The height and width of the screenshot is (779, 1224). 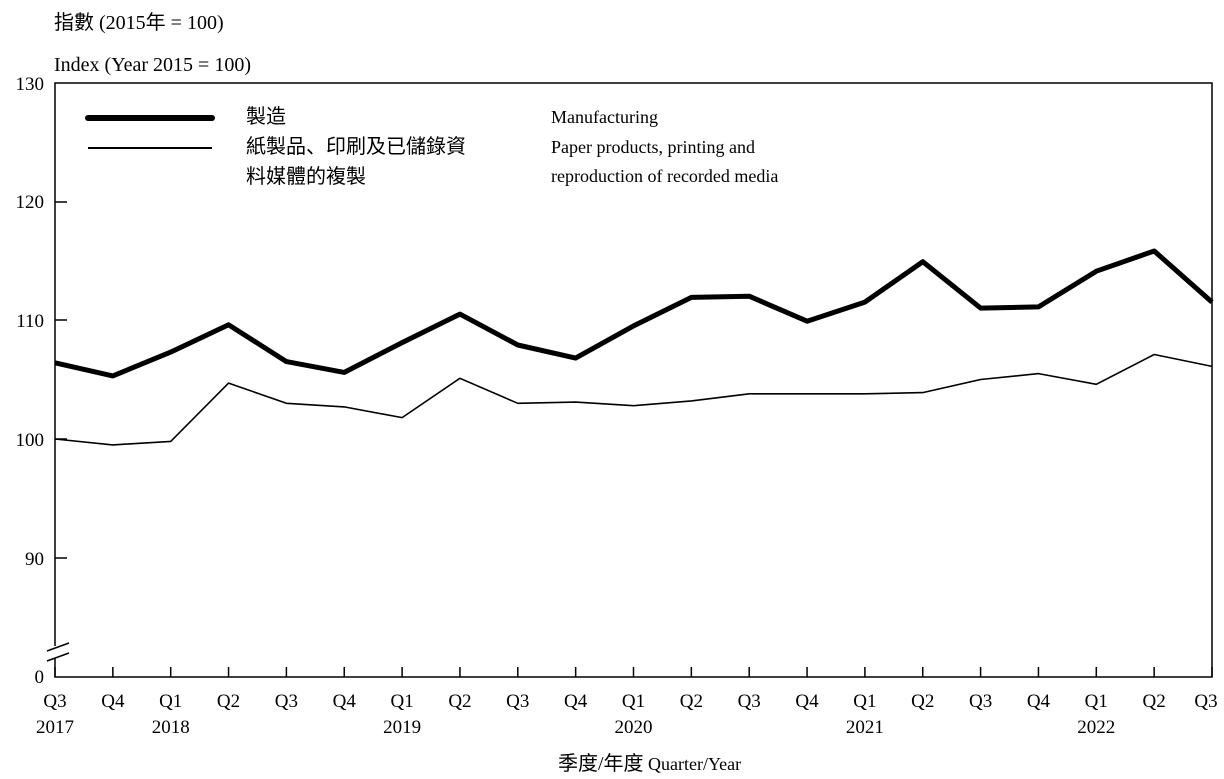 What do you see at coordinates (694, 764) in the screenshot?
I see `x-axis-title-en: Quarter/Year` at bounding box center [694, 764].